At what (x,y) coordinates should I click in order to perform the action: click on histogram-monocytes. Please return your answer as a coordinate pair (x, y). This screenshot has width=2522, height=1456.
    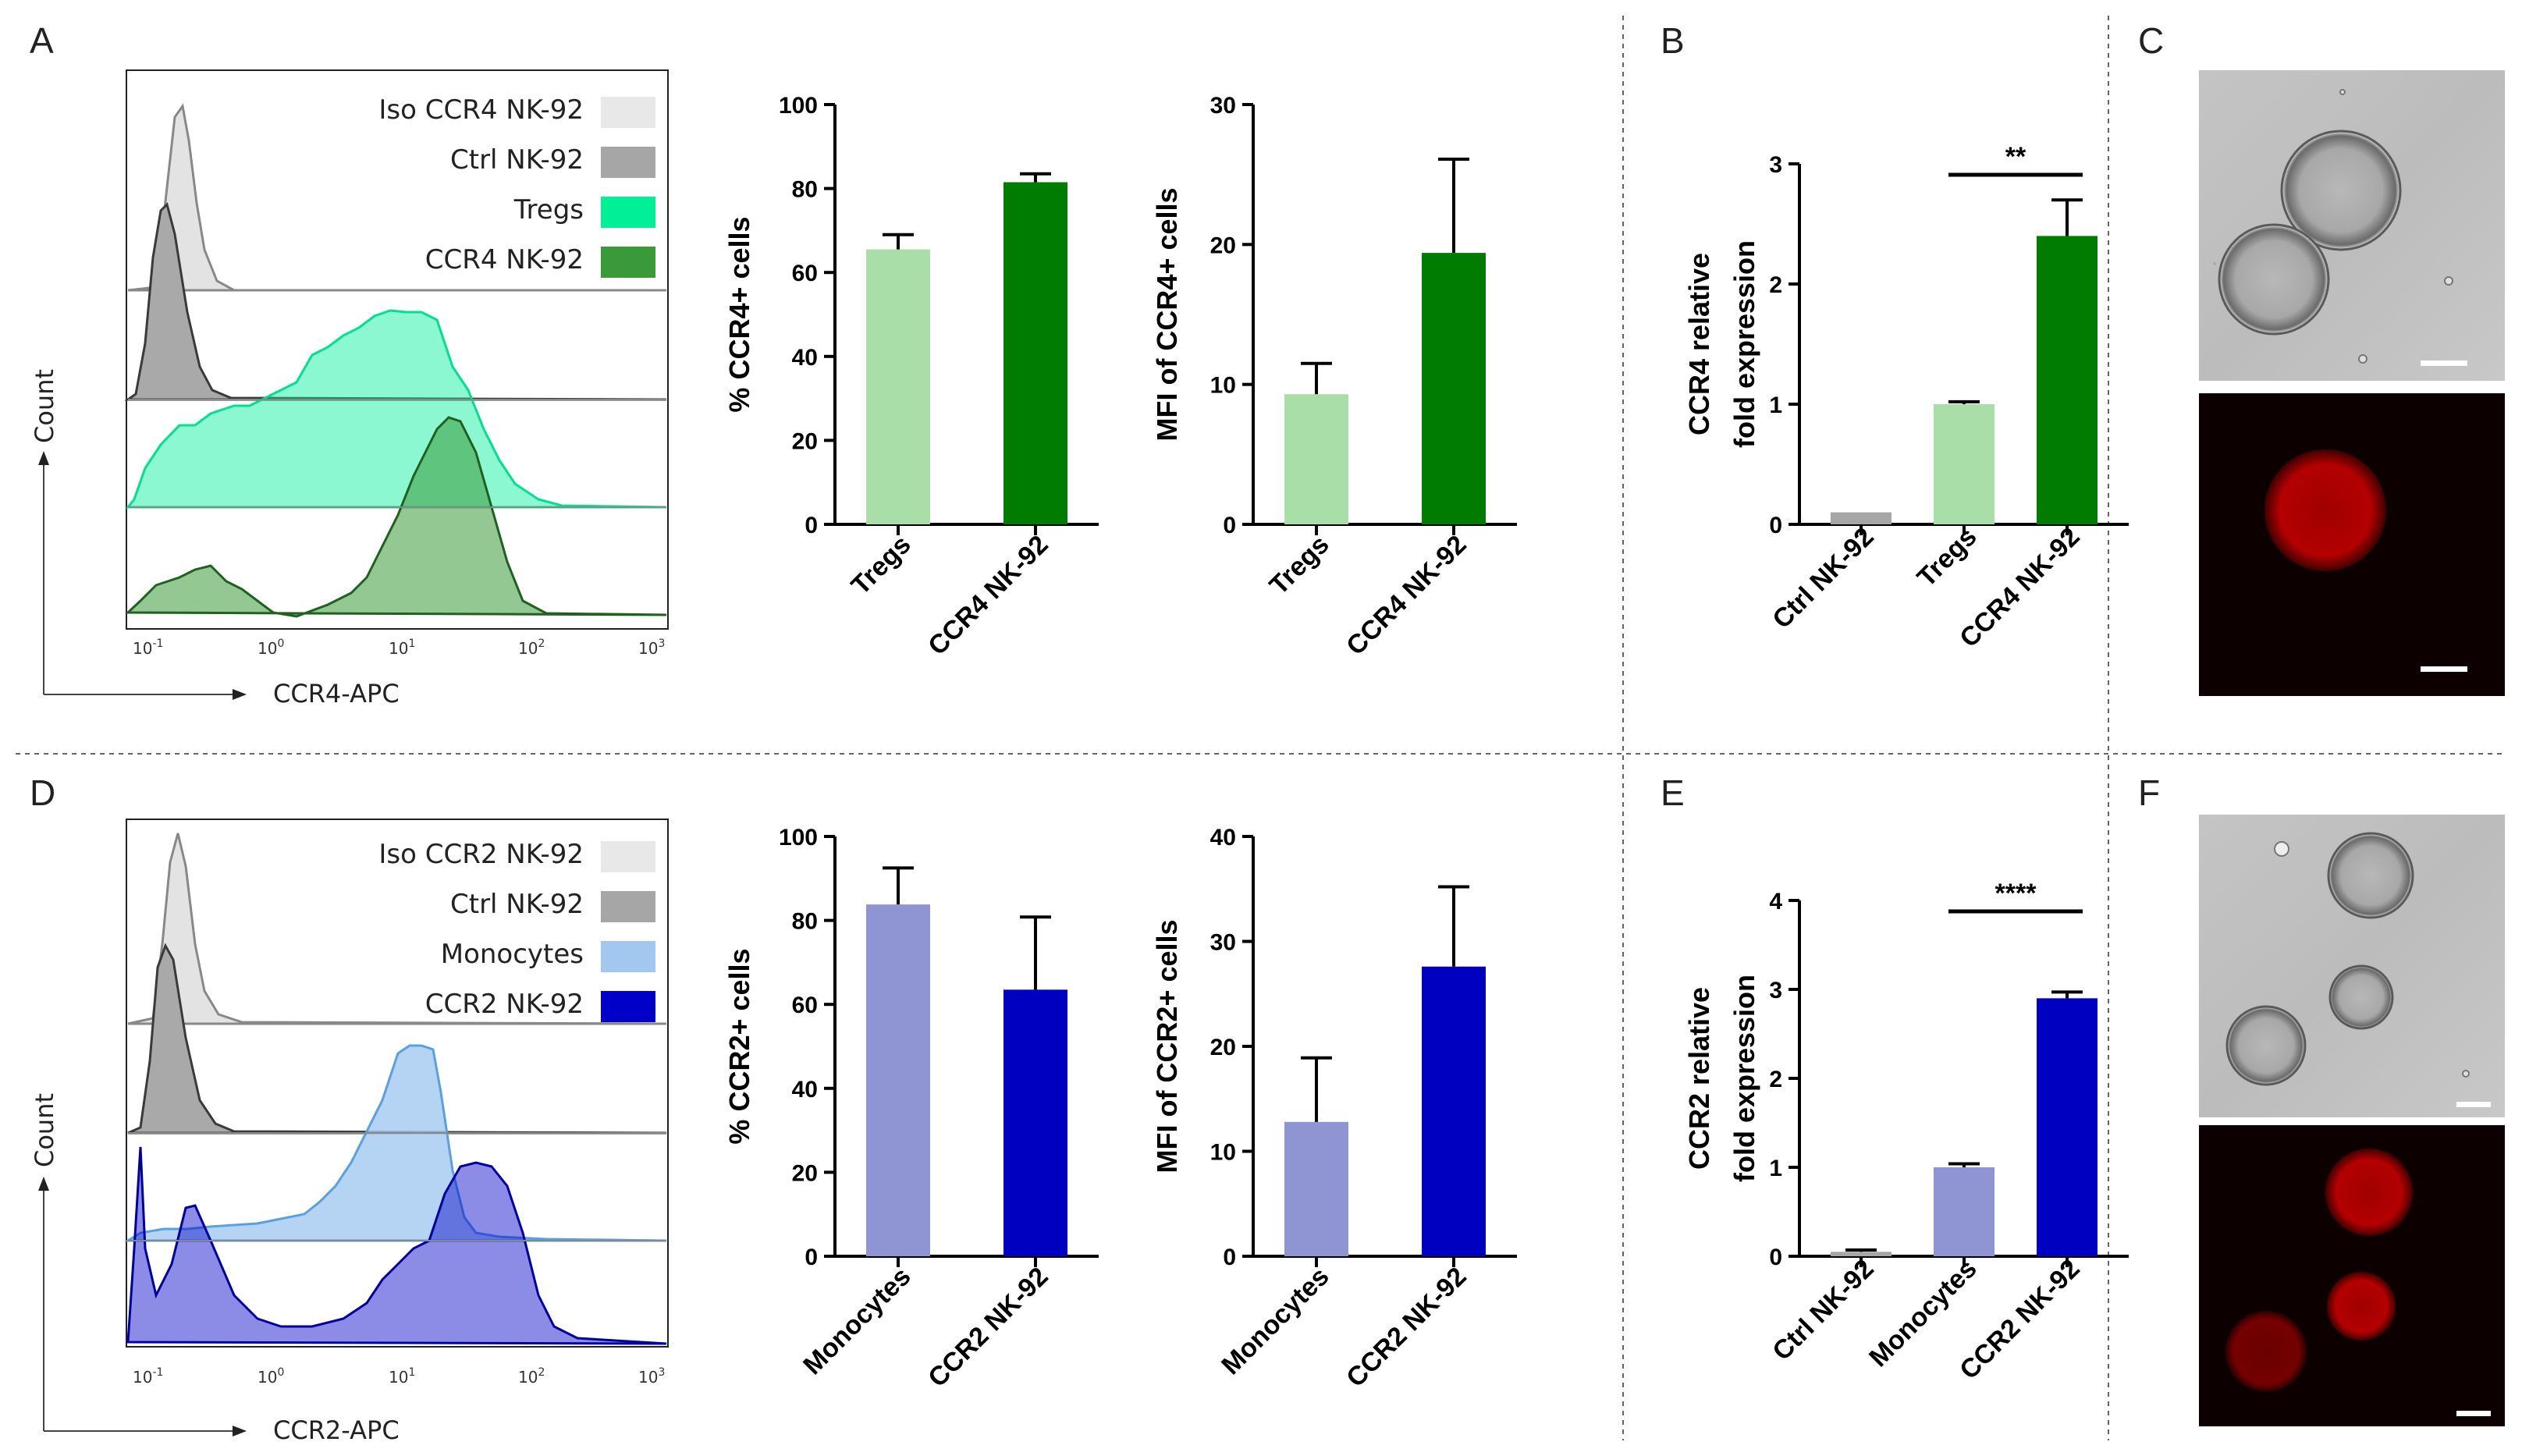
    Looking at the image, I should click on (395, 1143).